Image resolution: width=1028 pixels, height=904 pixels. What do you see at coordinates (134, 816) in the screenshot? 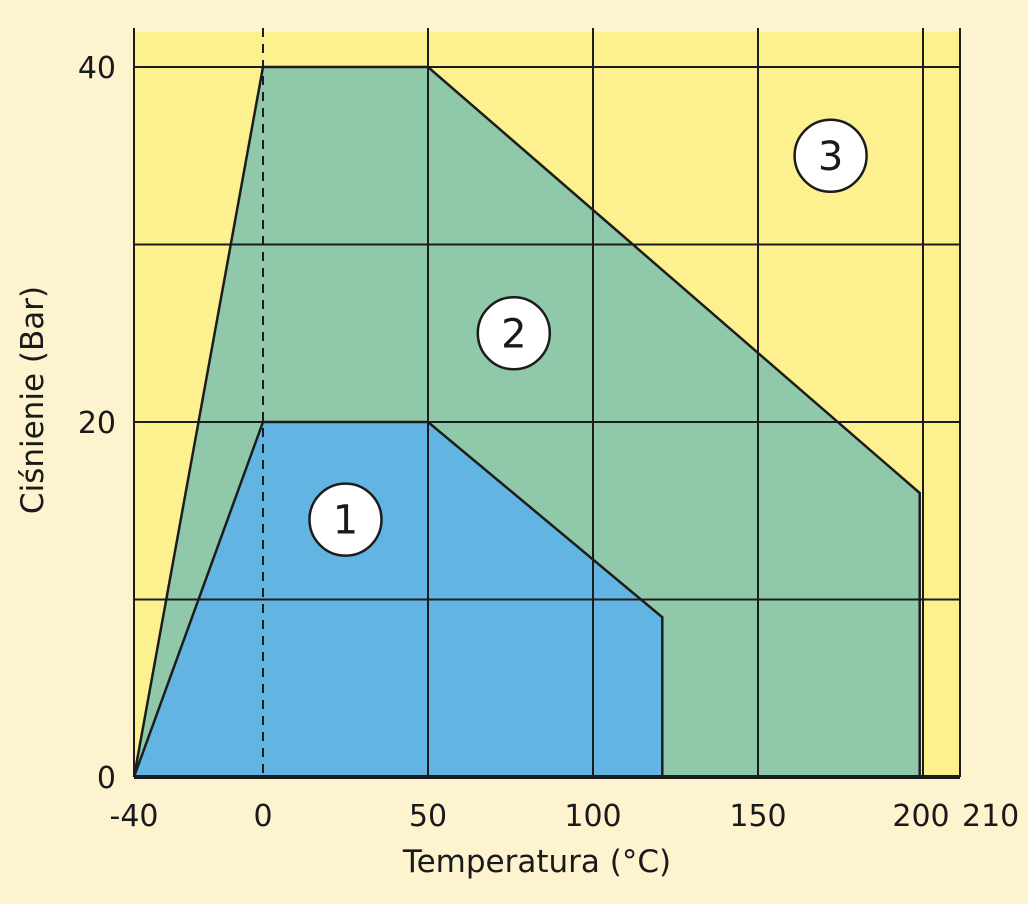
I see `x-tick-label--40: -40` at bounding box center [134, 816].